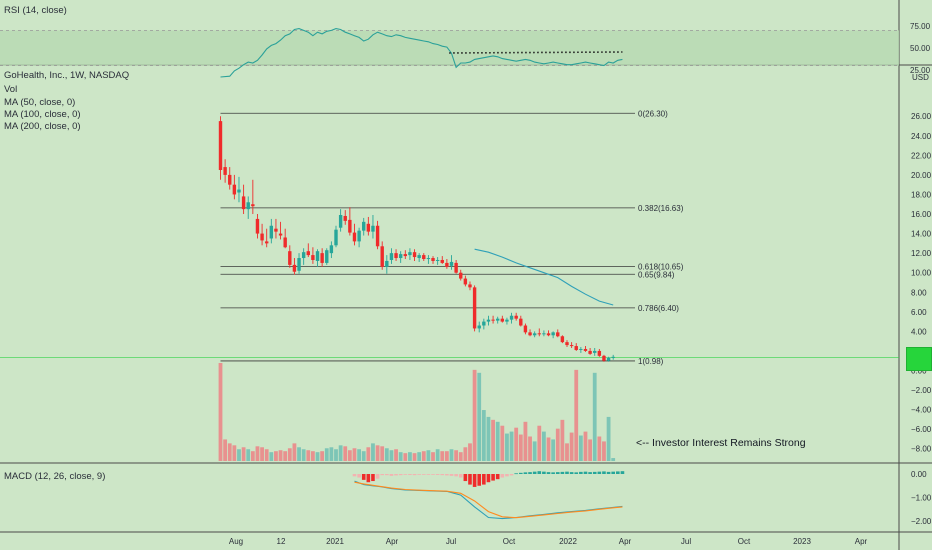 The image size is (932, 550). I want to click on time-axis-label: 12, so click(281, 541).